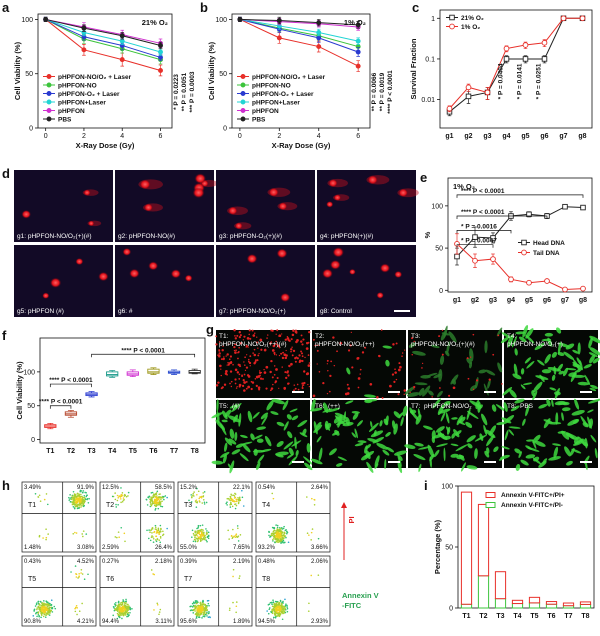 The image size is (600, 636). Describe the element at coordinates (320, 548) in the screenshot. I see `quadrant-value: 3.66%` at that location.